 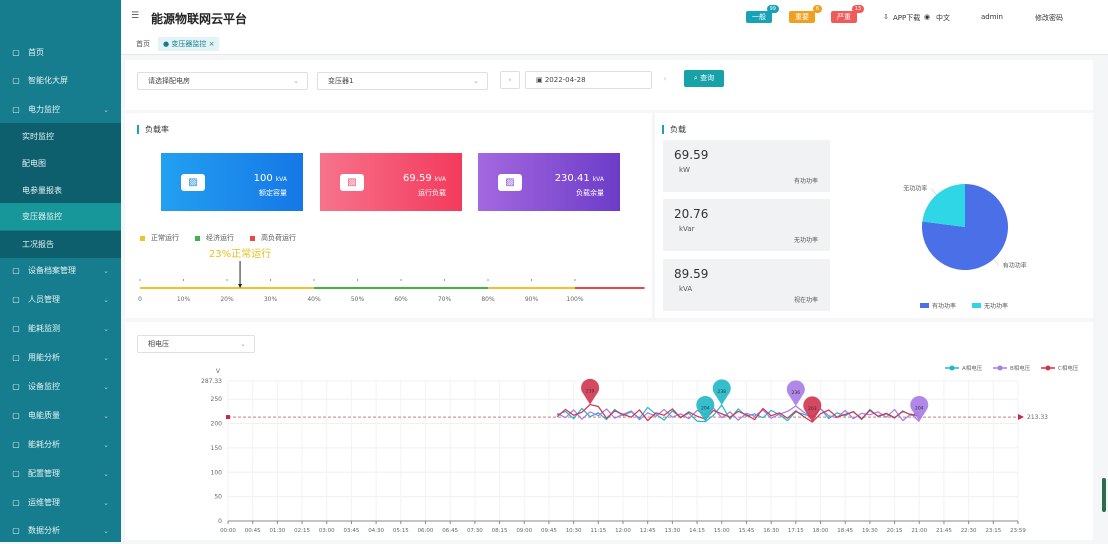 I want to click on card-unit: kVA, so click(x=281, y=179).